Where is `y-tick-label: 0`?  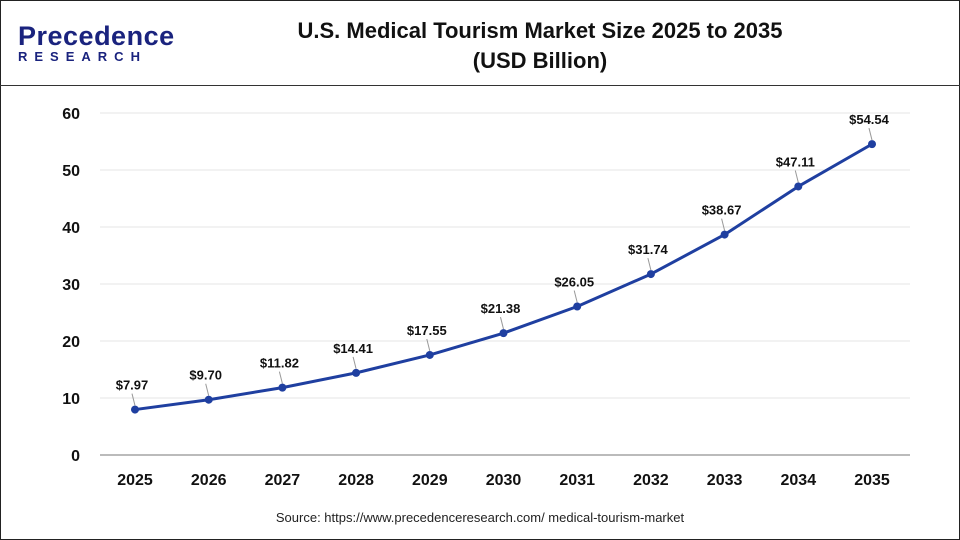 y-tick-label: 0 is located at coordinates (75, 456).